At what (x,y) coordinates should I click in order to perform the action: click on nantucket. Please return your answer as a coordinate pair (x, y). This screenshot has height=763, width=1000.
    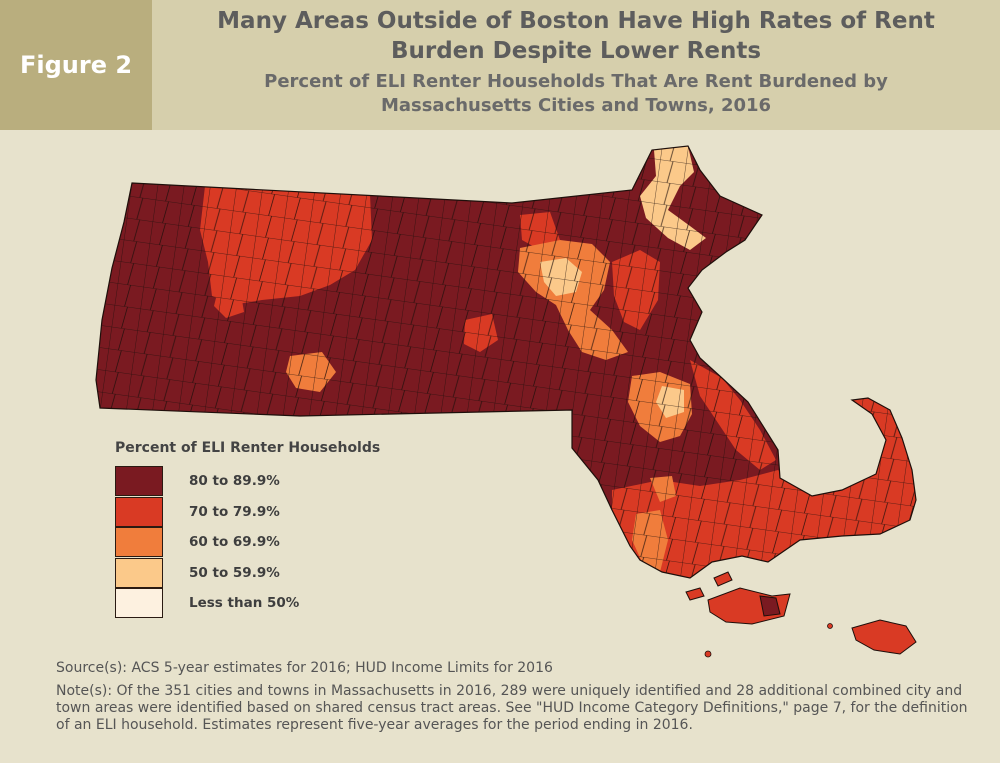
    Looking at the image, I should click on (884, 637).